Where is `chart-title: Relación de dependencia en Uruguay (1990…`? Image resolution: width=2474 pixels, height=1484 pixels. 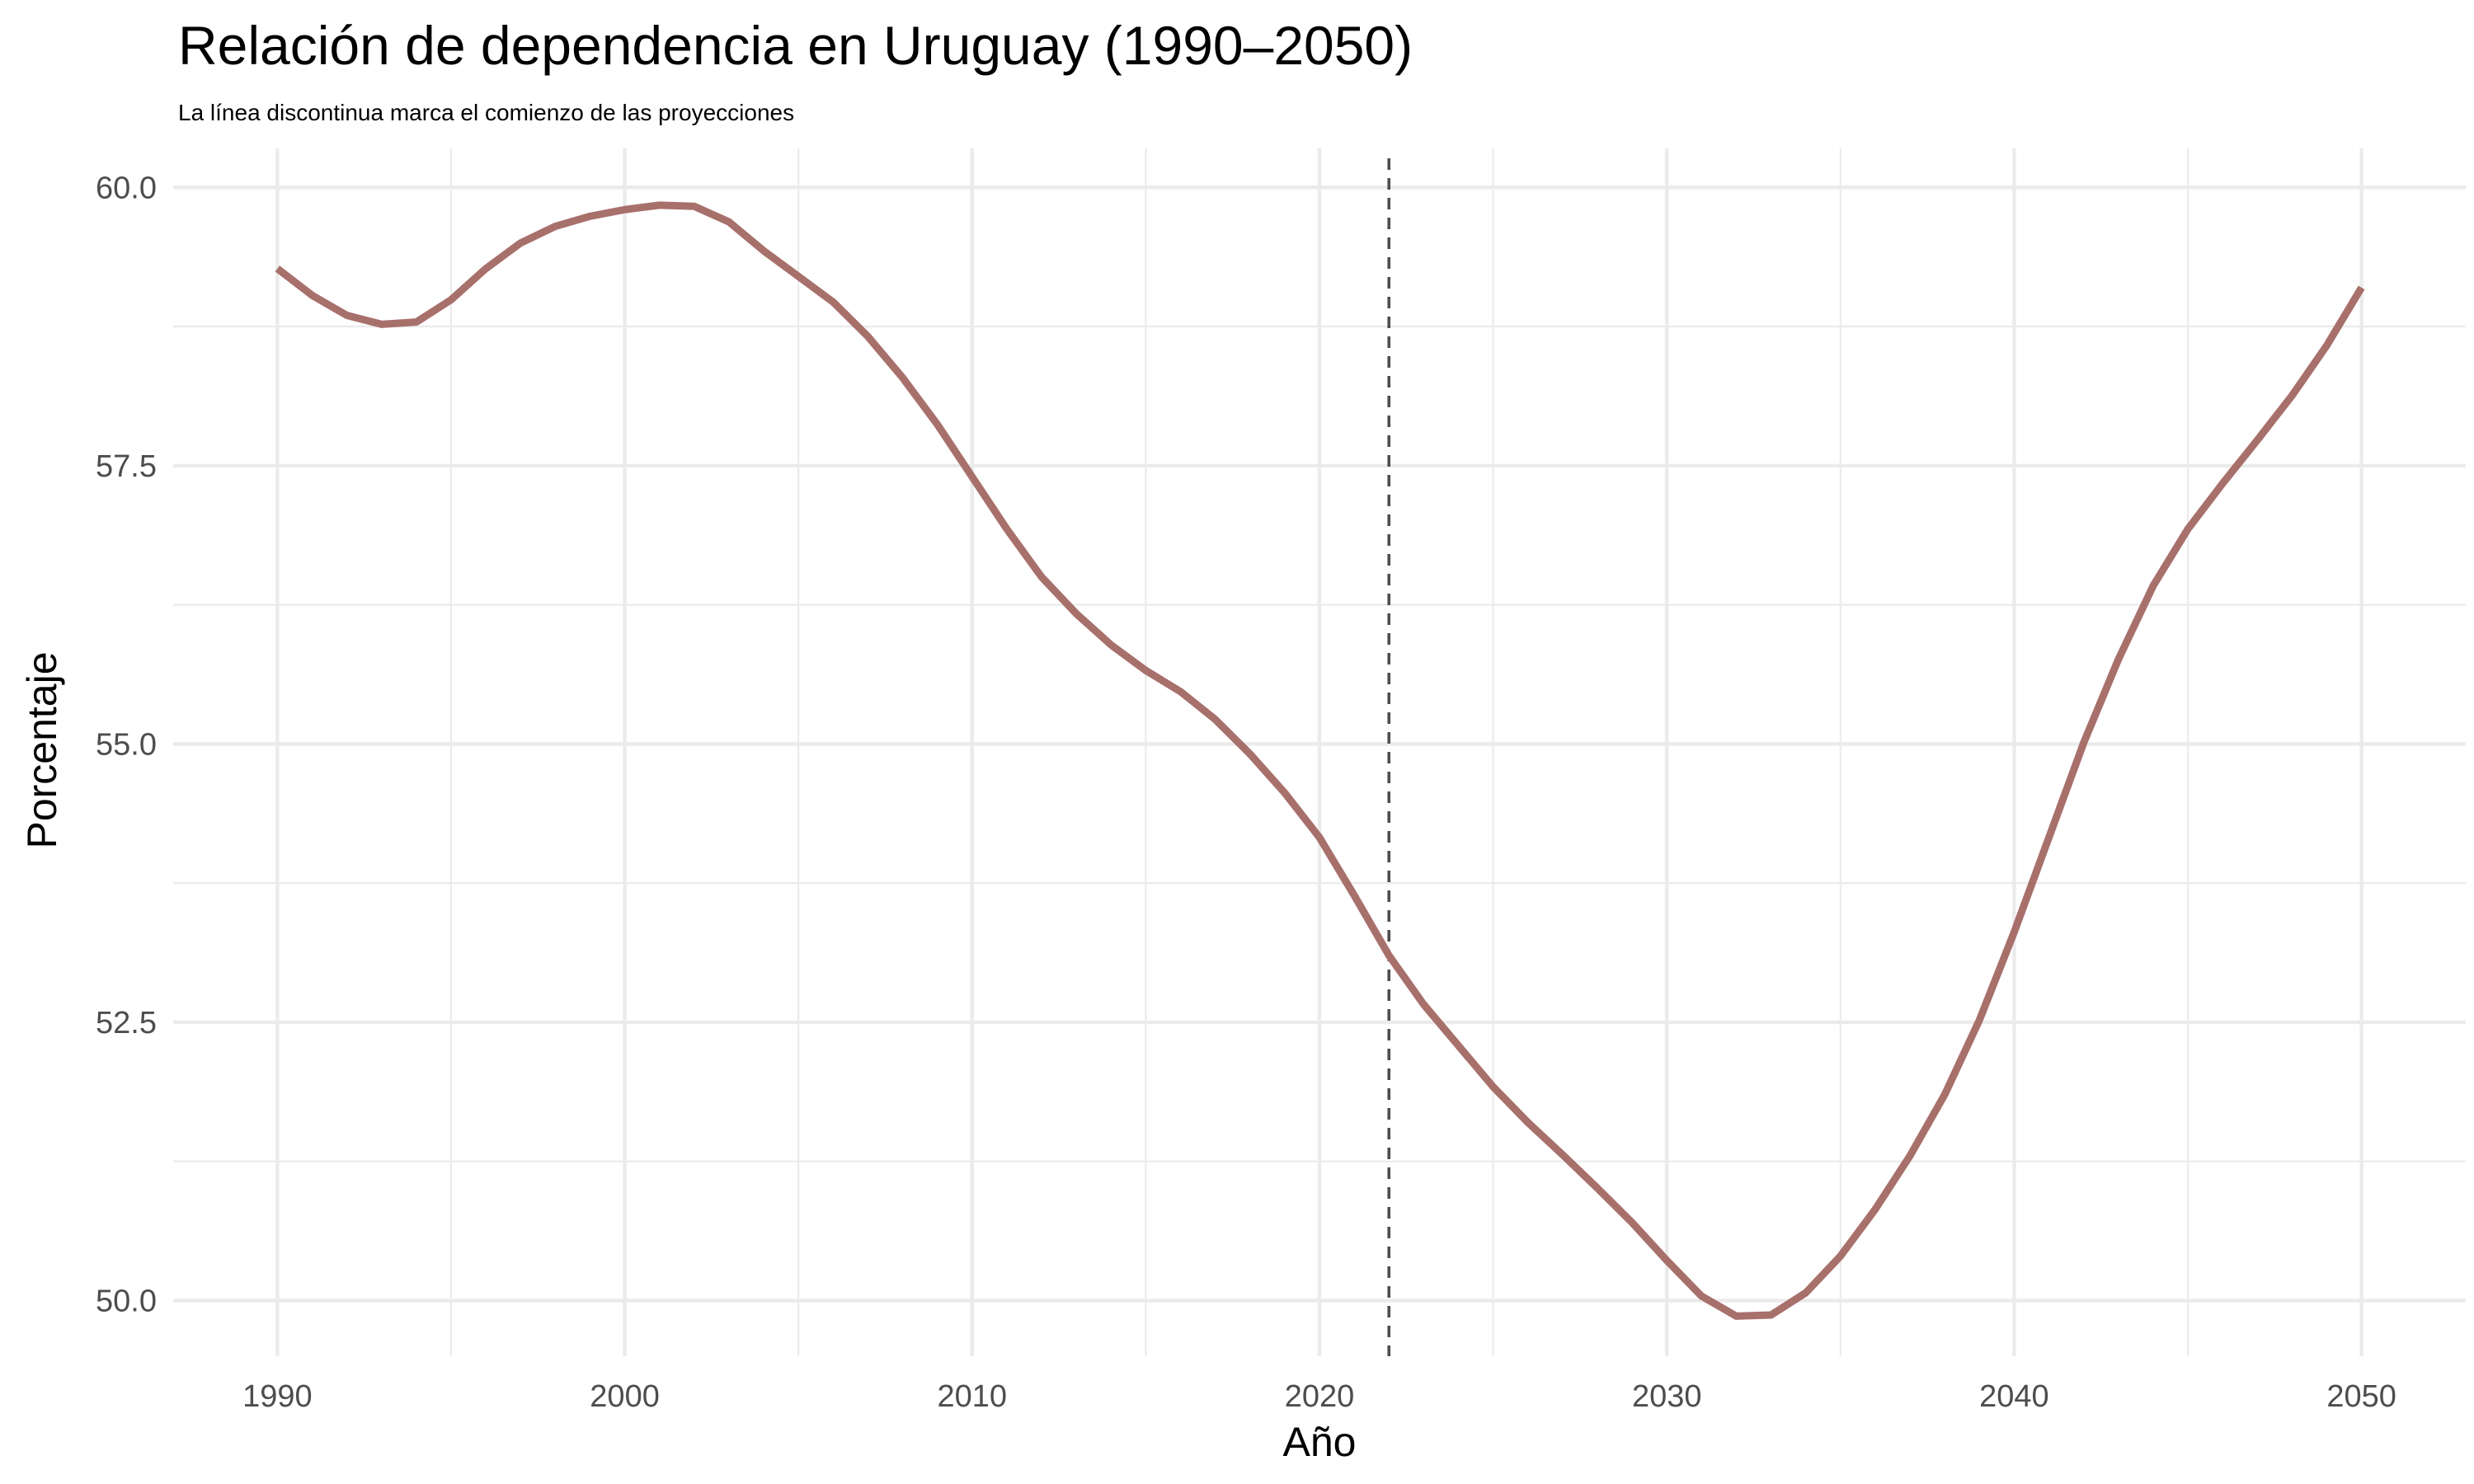
chart-title: Relación de dependencia en Uruguay (1990… is located at coordinates (795, 45).